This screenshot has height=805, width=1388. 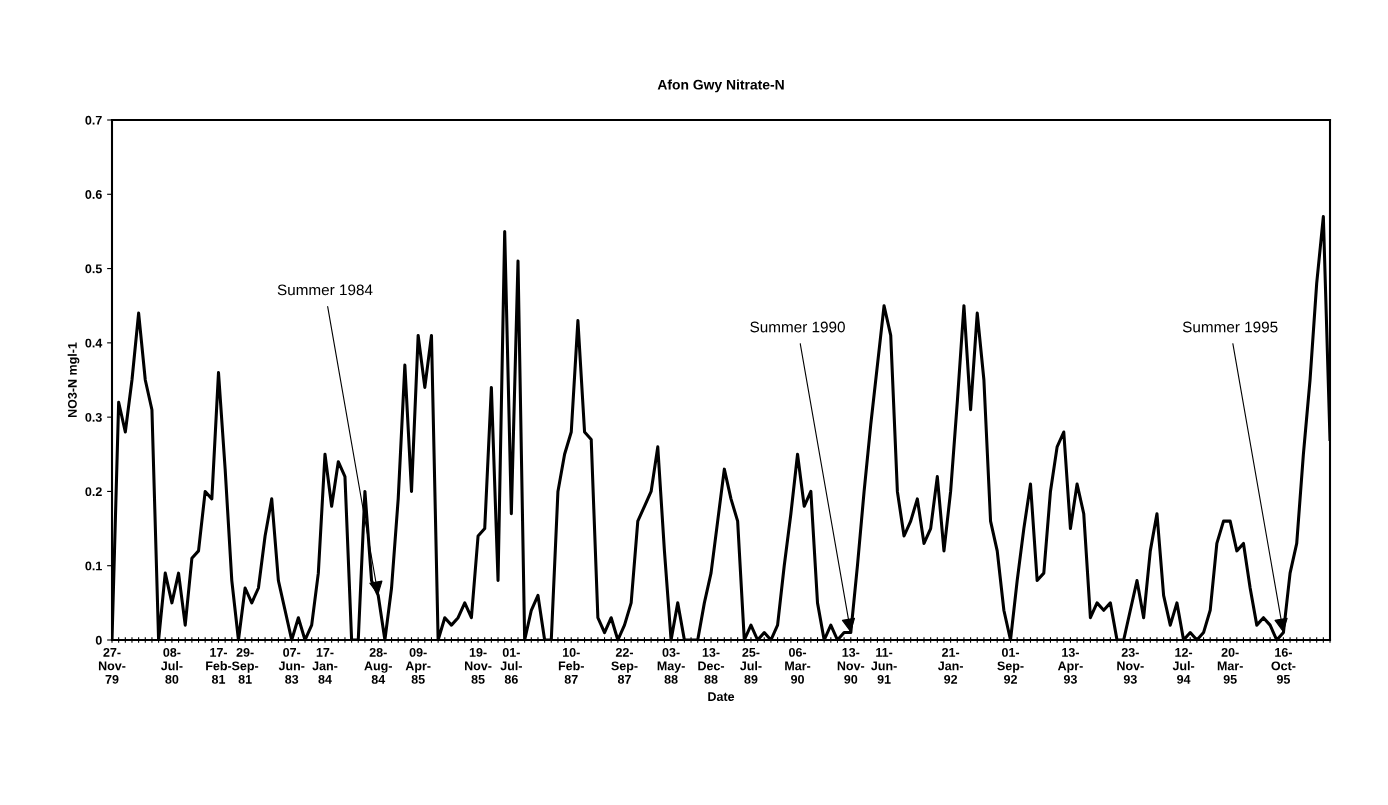 I want to click on x-axis-title: Date, so click(x=721, y=697).